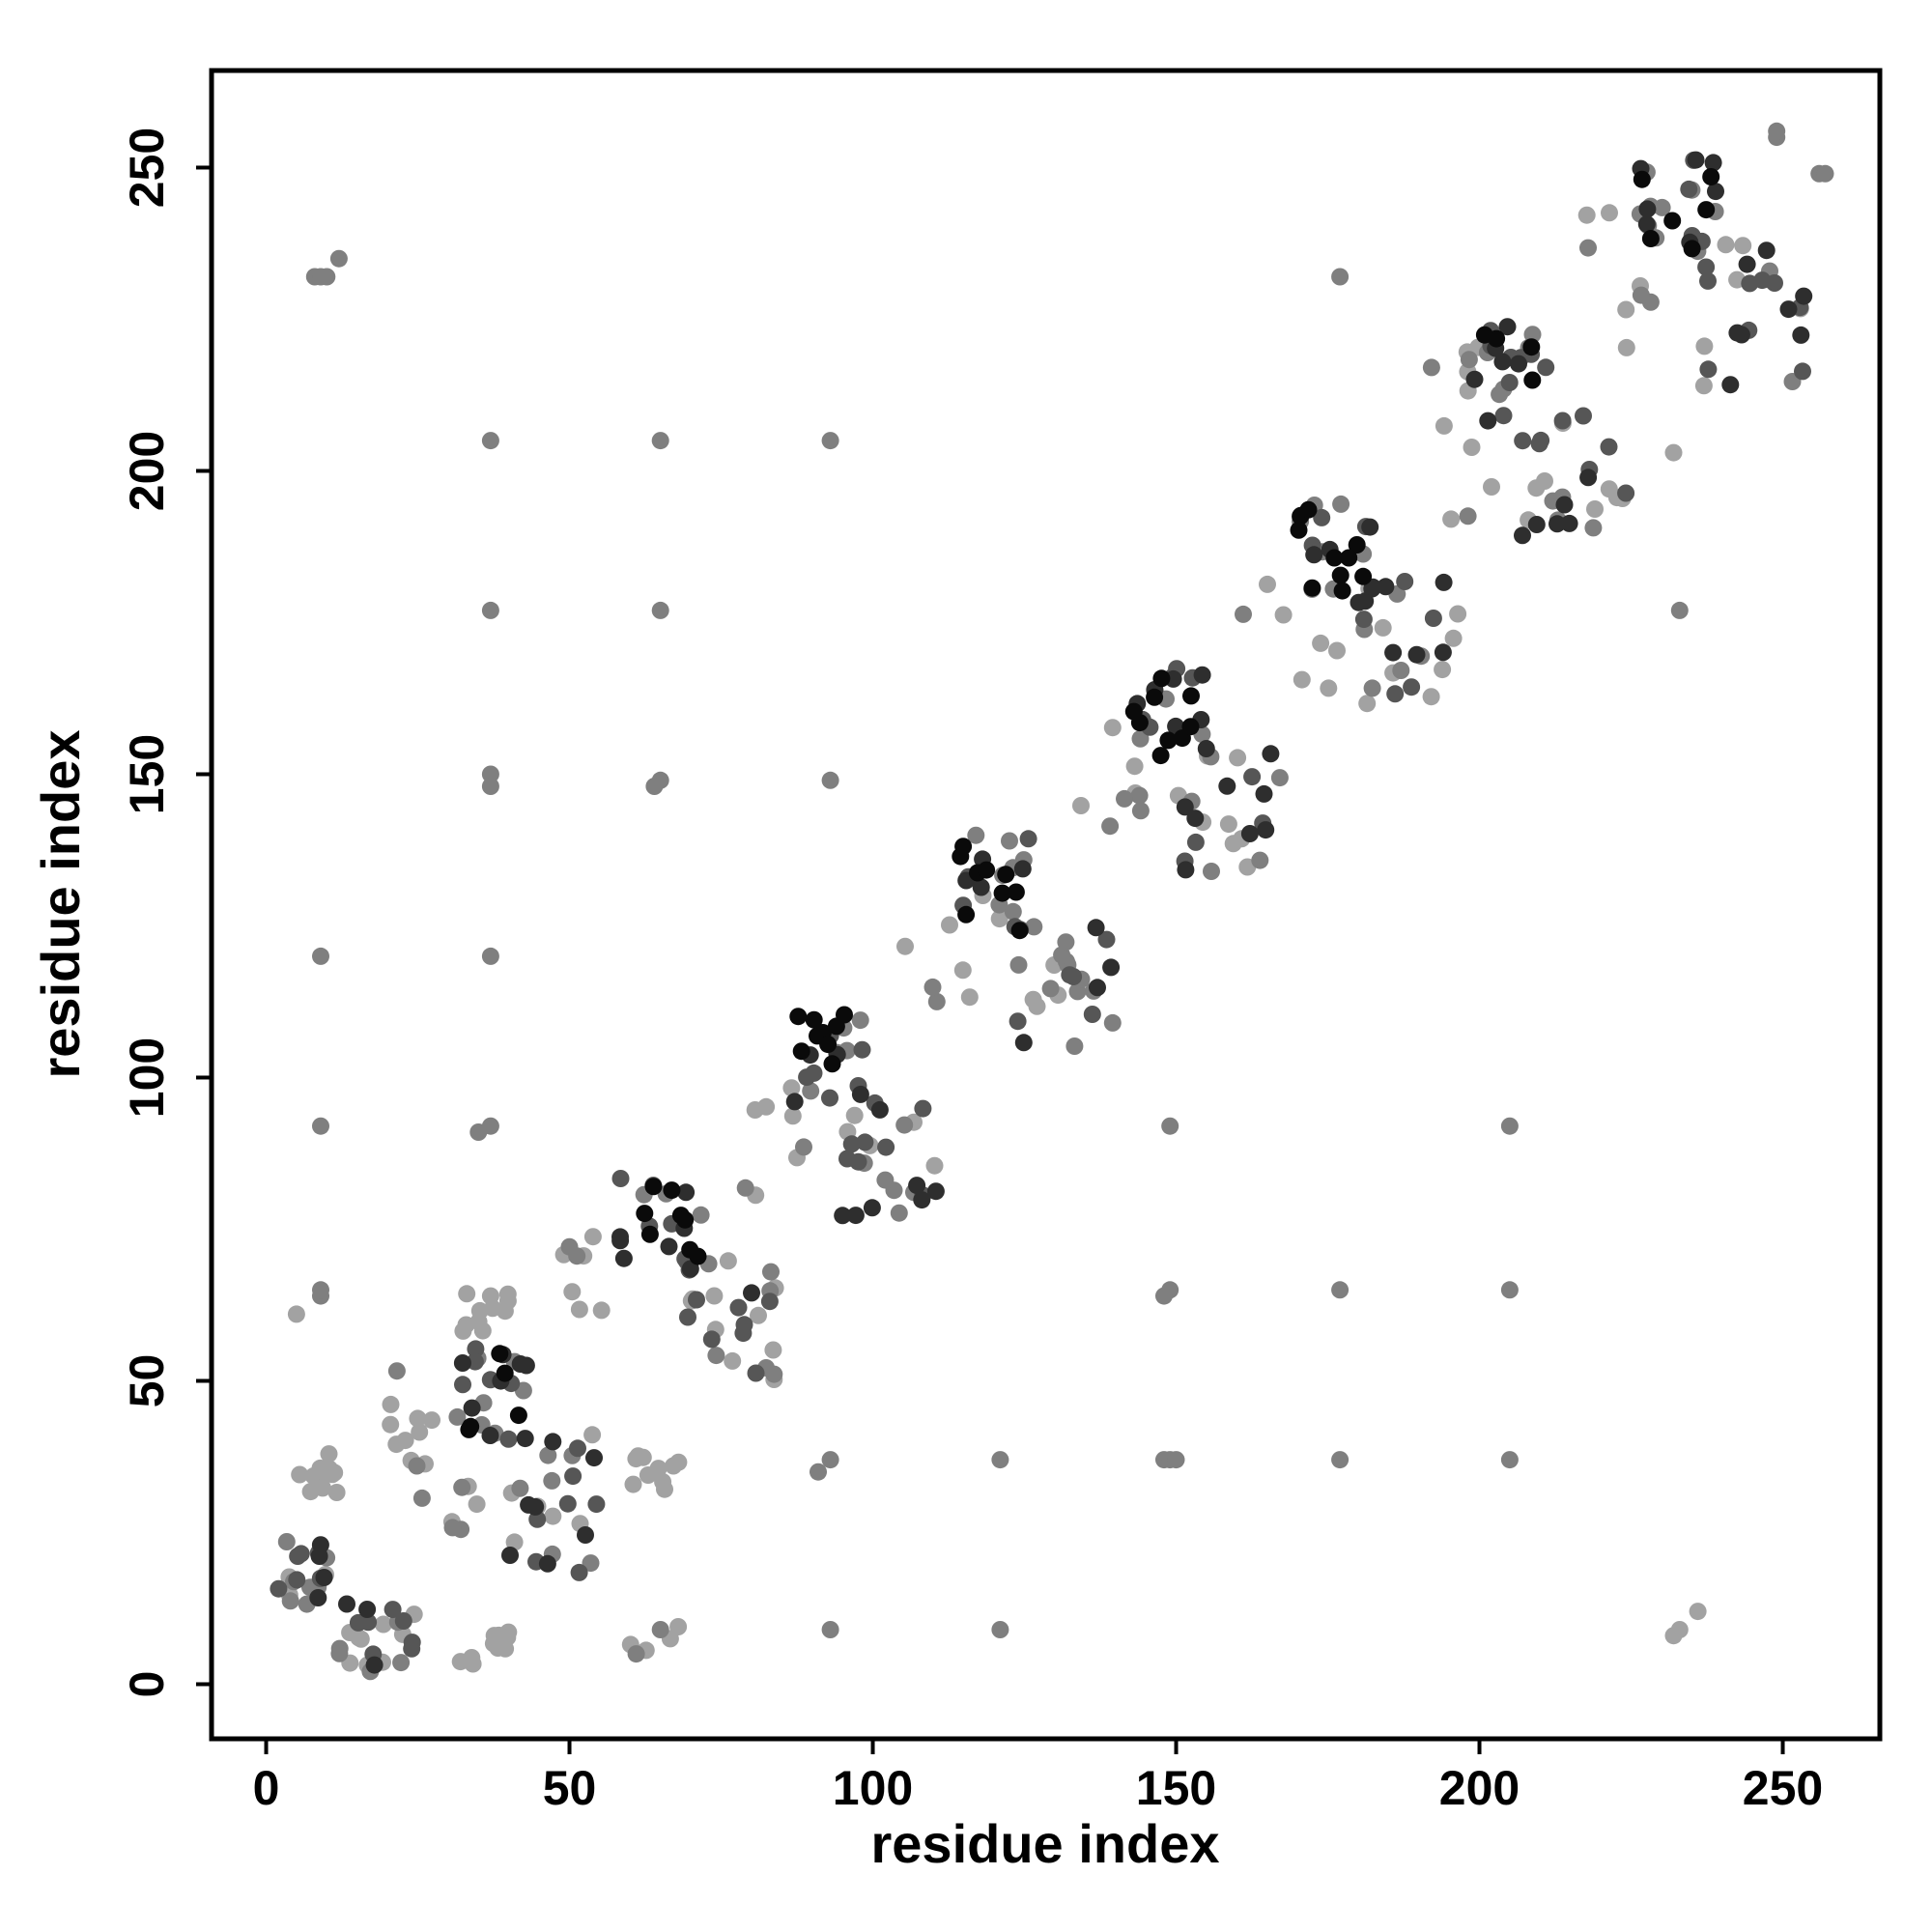 The width and height of the screenshot is (1932, 1932). Describe the element at coordinates (1783, 1788) in the screenshot. I see `x-tick-label: 250` at that location.